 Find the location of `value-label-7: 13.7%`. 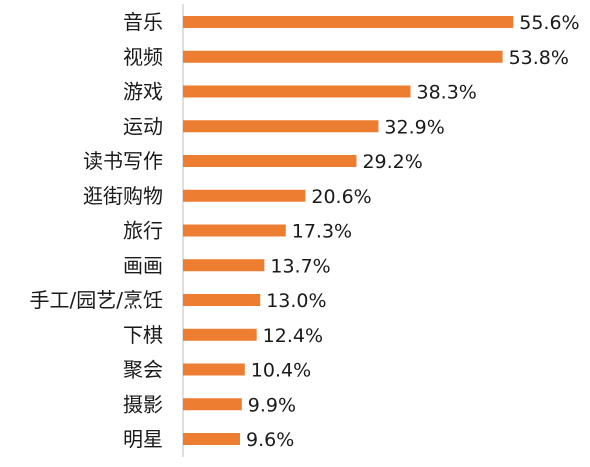

value-label-7: 13.7% is located at coordinates (300, 266).